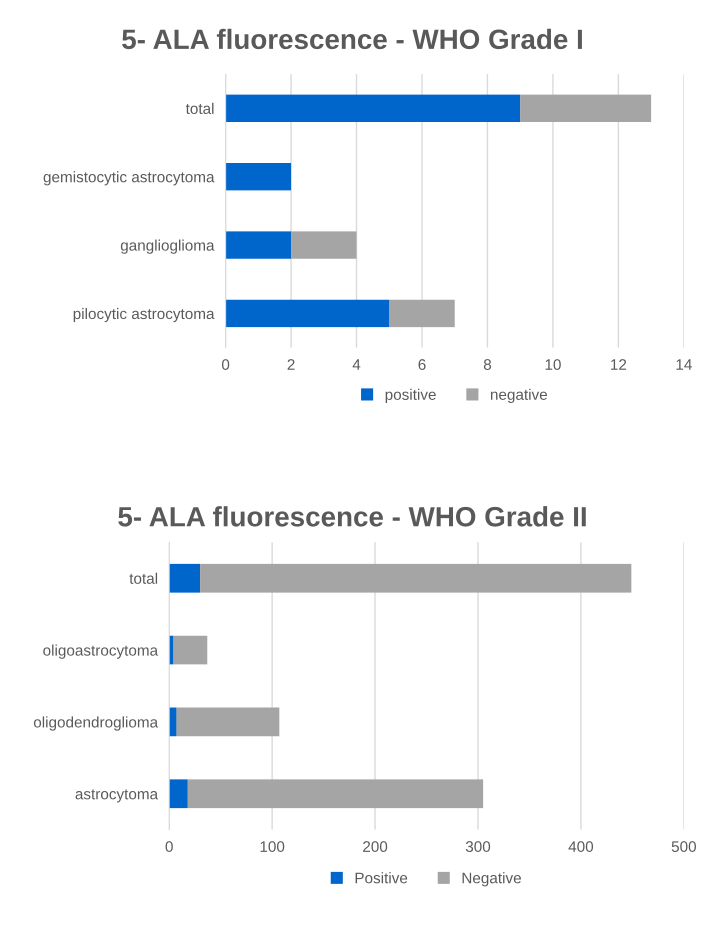  What do you see at coordinates (491, 879) in the screenshot?
I see `legend-label: Negative` at bounding box center [491, 879].